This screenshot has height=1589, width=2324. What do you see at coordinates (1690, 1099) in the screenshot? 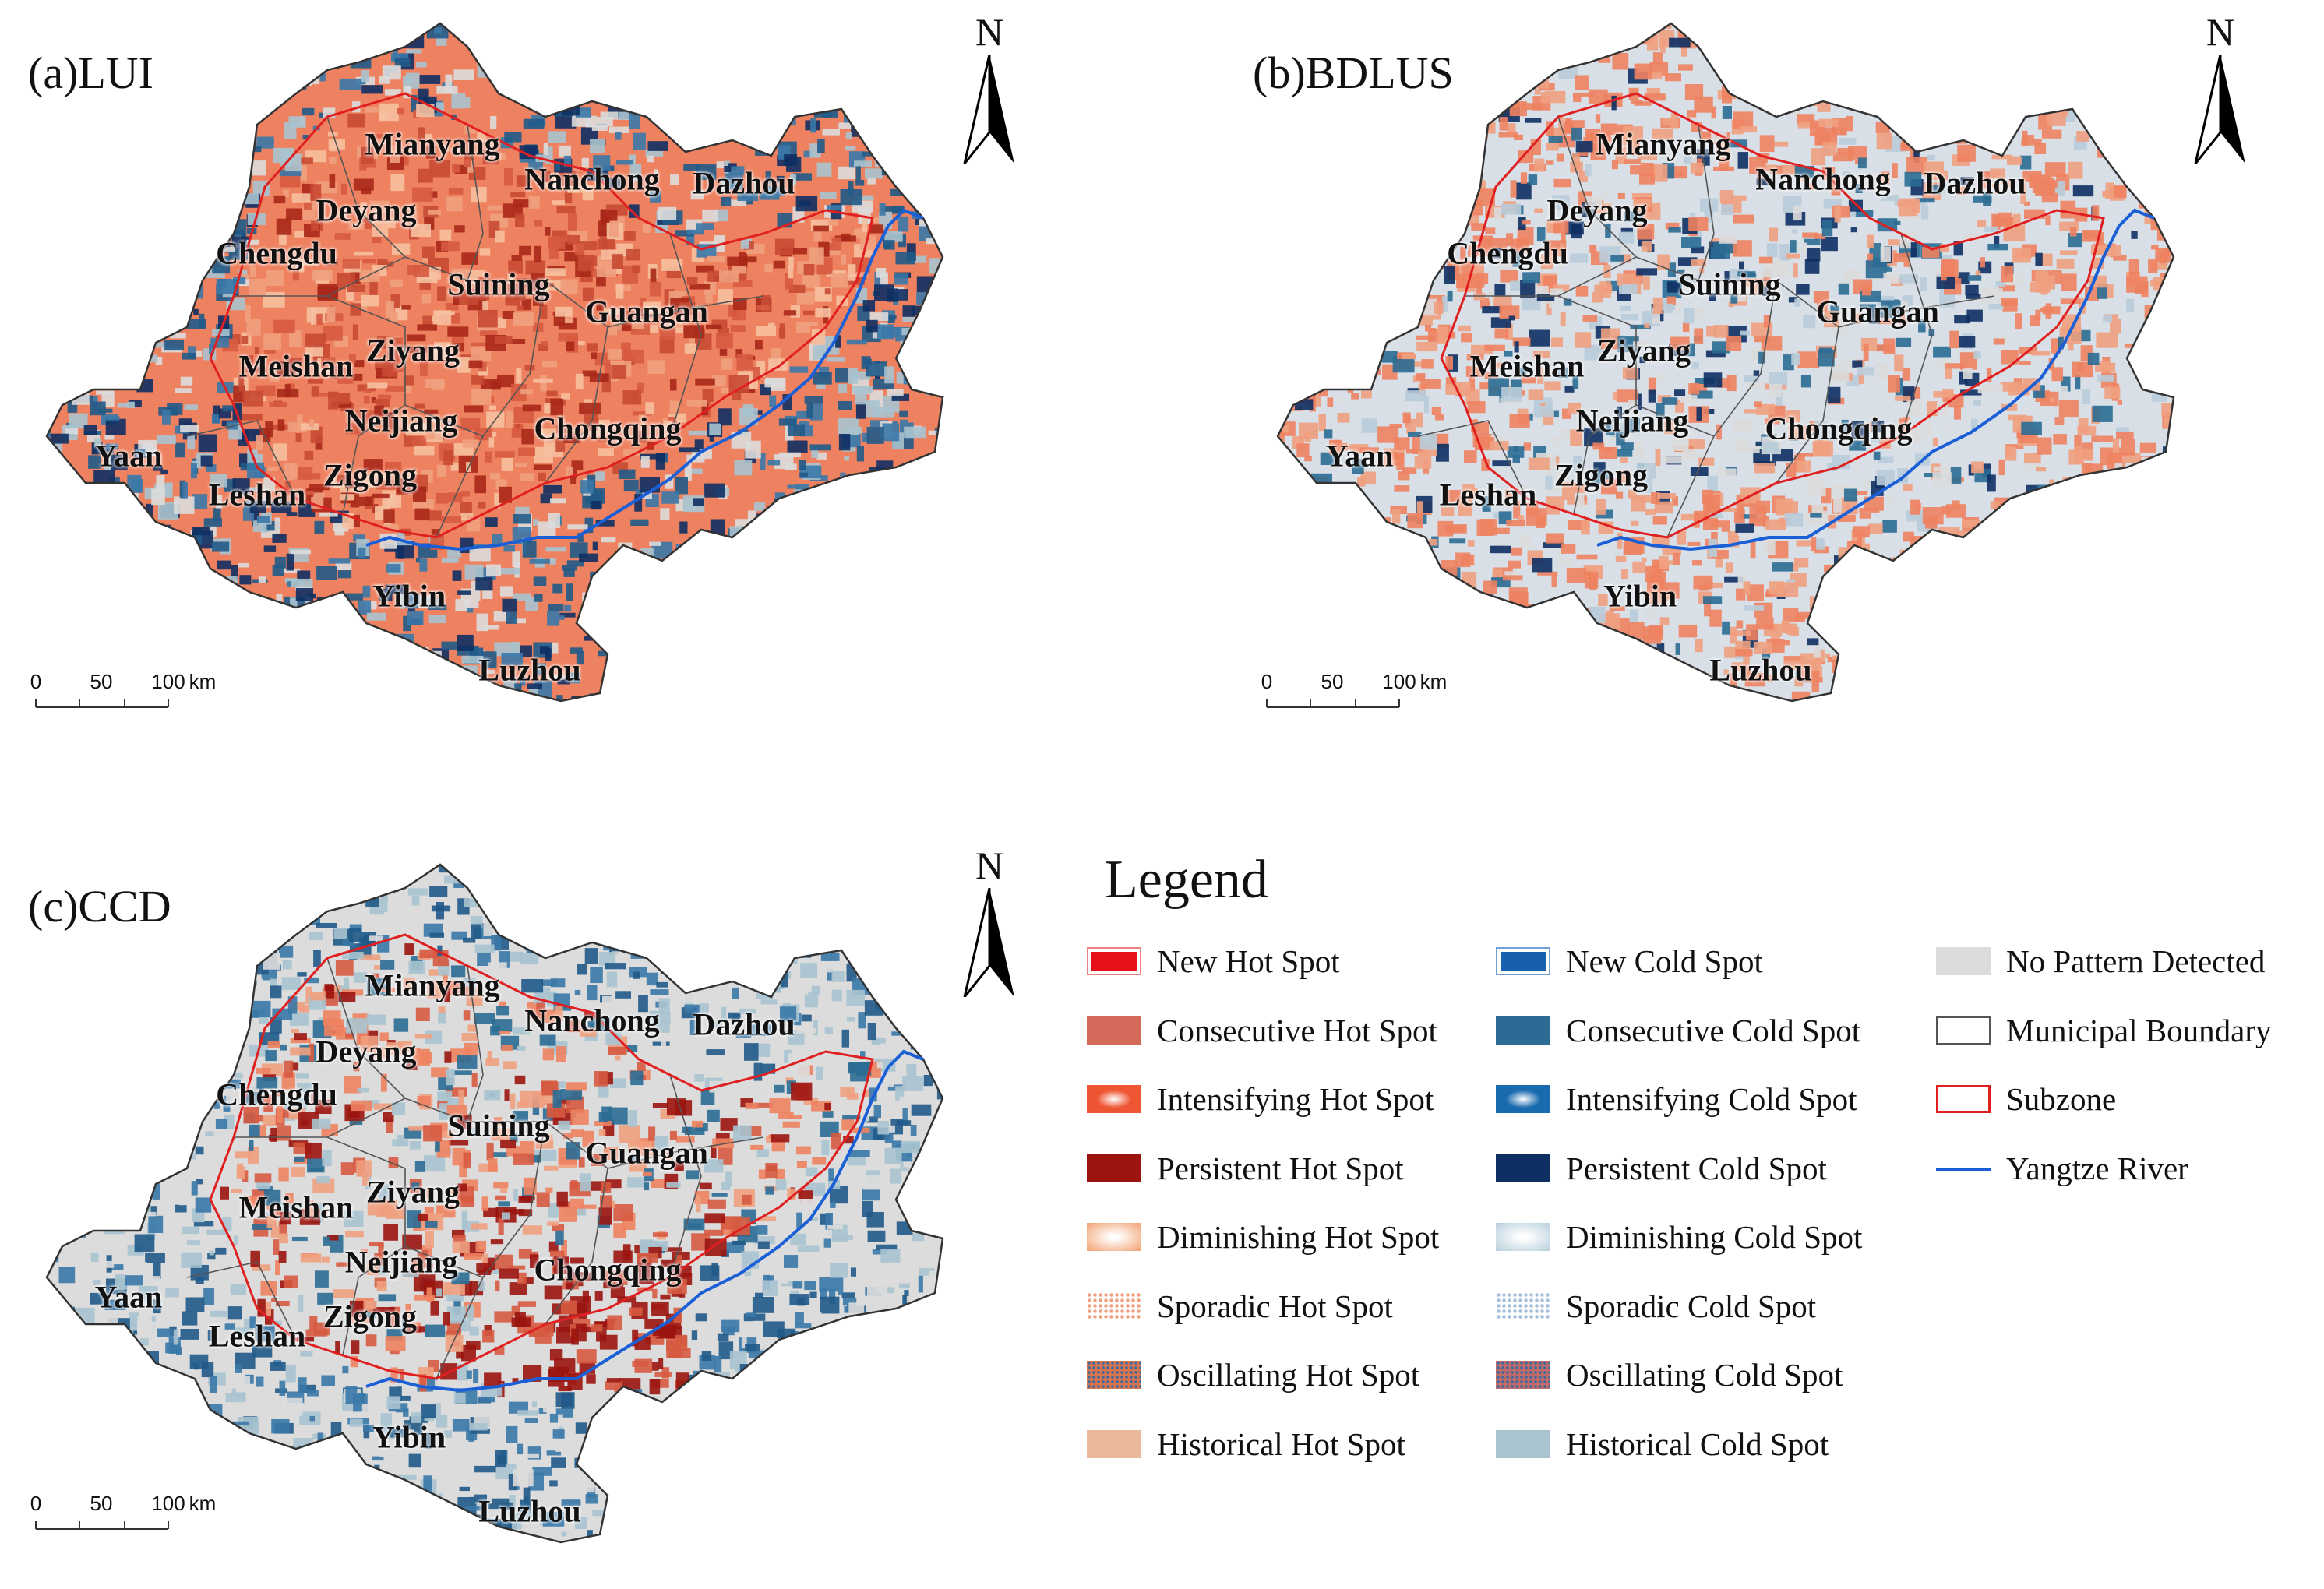
I see `legend-item-intensifying-cold-spot: Intensifying Cold Spot` at bounding box center [1690, 1099].